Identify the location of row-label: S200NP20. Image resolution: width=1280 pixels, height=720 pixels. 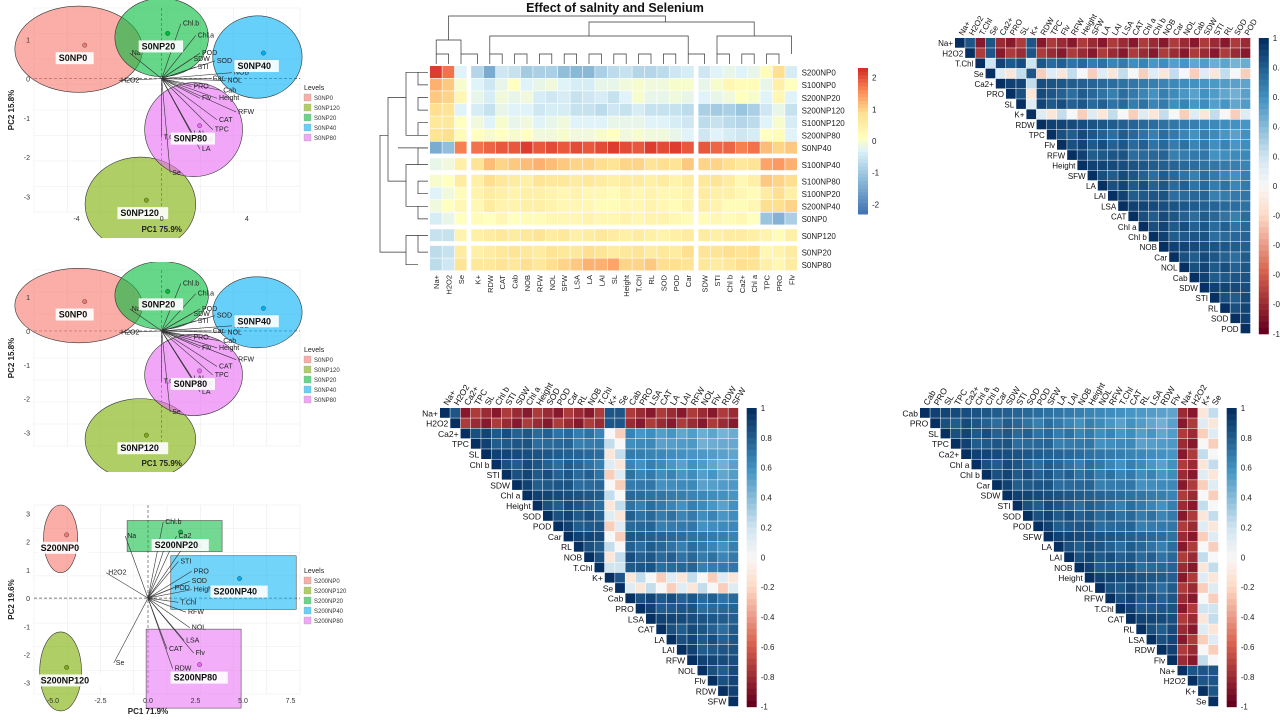
(821, 98).